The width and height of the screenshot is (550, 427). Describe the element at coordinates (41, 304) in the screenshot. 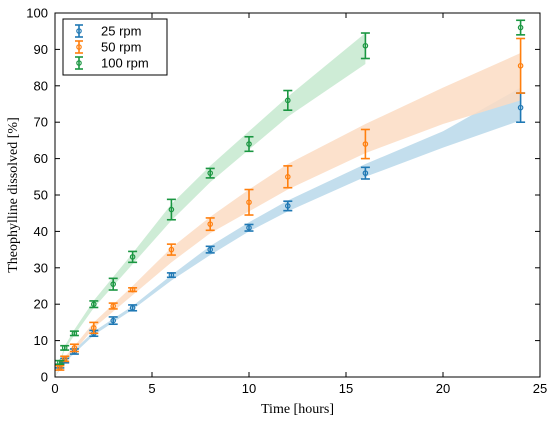

I see `y-tick-label: 20` at that location.